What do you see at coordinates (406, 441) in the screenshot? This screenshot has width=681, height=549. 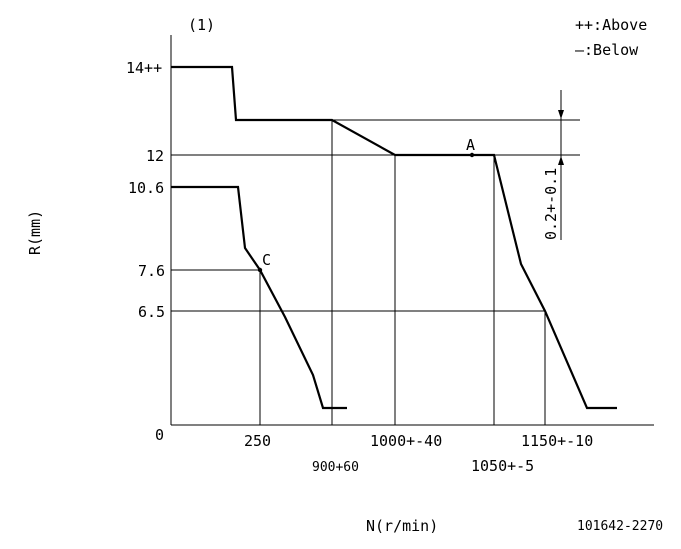 I see `x-tick-1000: 1000+-40` at bounding box center [406, 441].